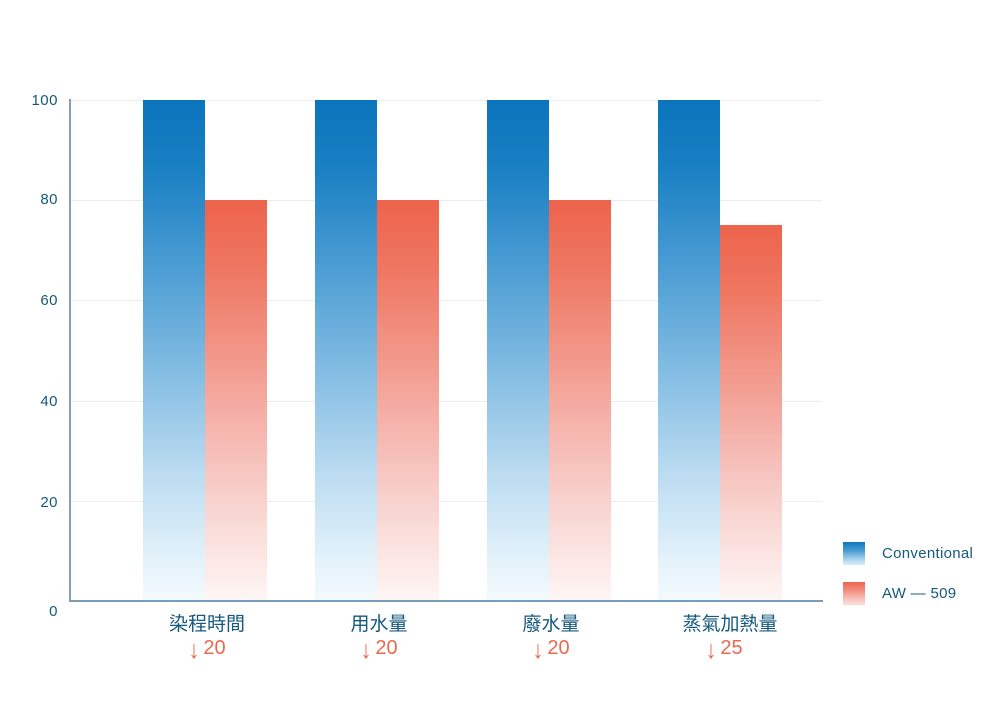 This screenshot has height=720, width=1000. I want to click on legend: Conventional AW — 509, so click(908, 582).